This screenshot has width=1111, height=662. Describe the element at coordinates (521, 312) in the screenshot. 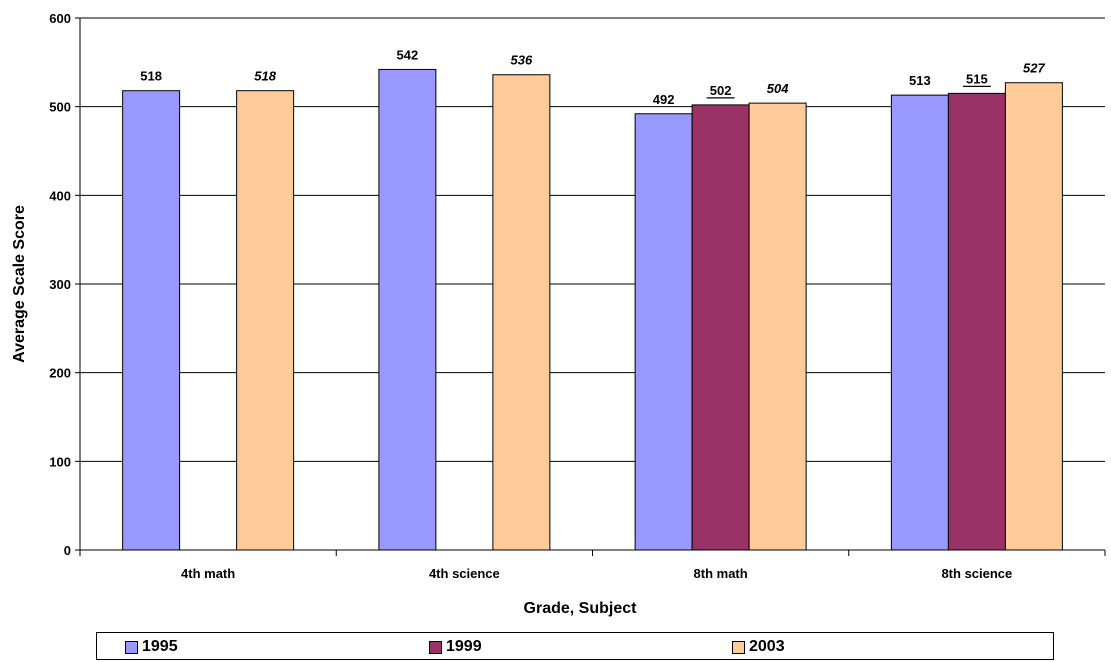

I see `bar-2003-4th-science` at that location.